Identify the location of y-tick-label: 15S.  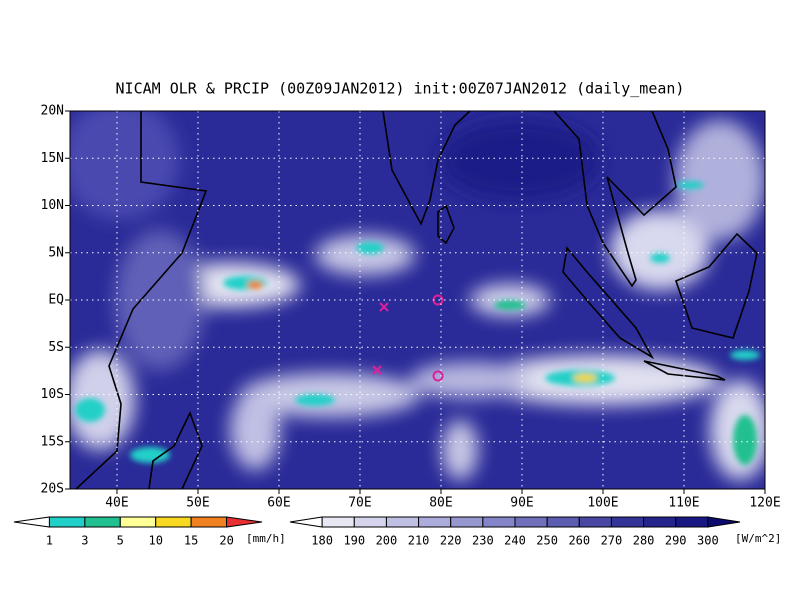
(52, 441).